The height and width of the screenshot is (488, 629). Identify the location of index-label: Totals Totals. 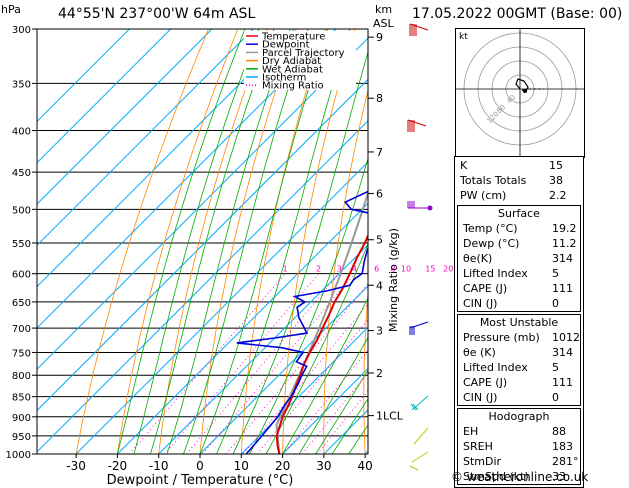
(493, 180).